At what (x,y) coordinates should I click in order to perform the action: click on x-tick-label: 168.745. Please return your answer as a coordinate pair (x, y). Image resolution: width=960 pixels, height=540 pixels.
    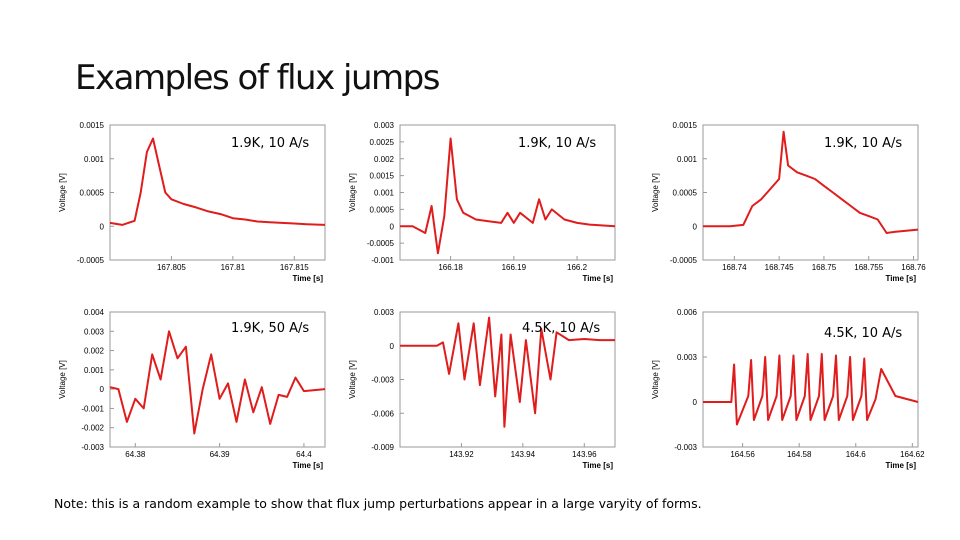
    Looking at the image, I should click on (779, 267).